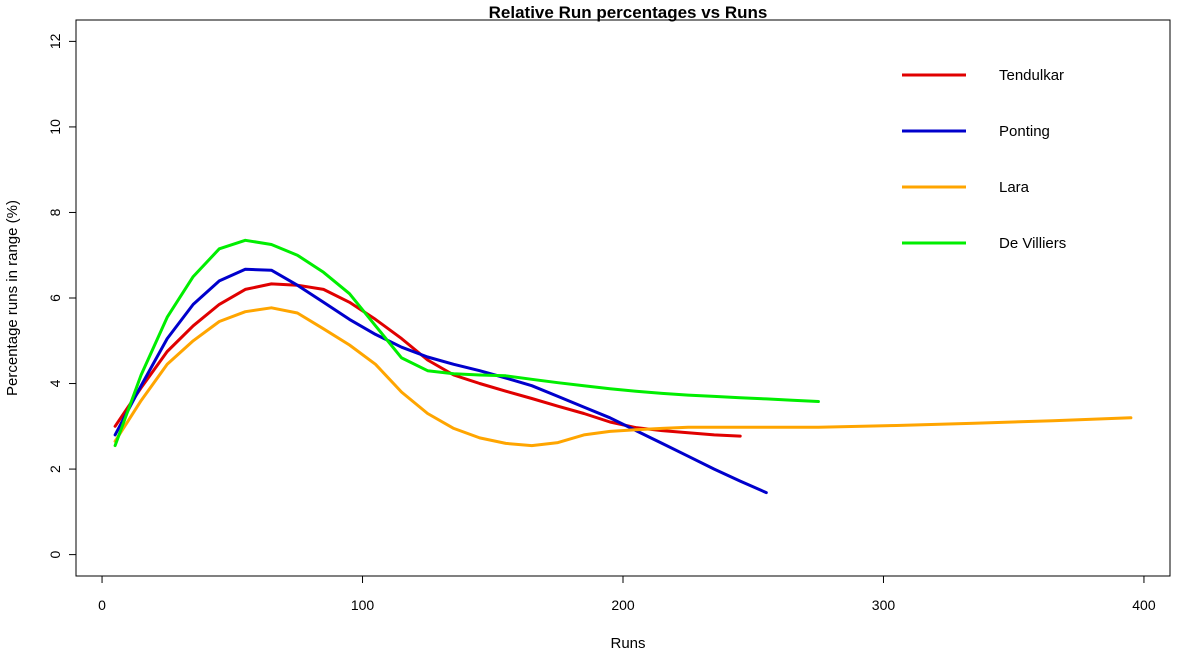  I want to click on legend-label-ponting: Ponting, so click(1024, 131).